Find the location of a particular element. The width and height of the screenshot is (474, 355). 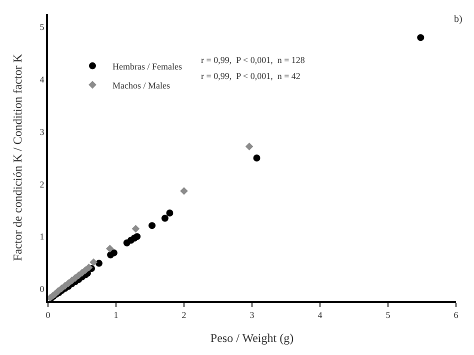

y-tick-label: 1 is located at coordinates (42, 237).